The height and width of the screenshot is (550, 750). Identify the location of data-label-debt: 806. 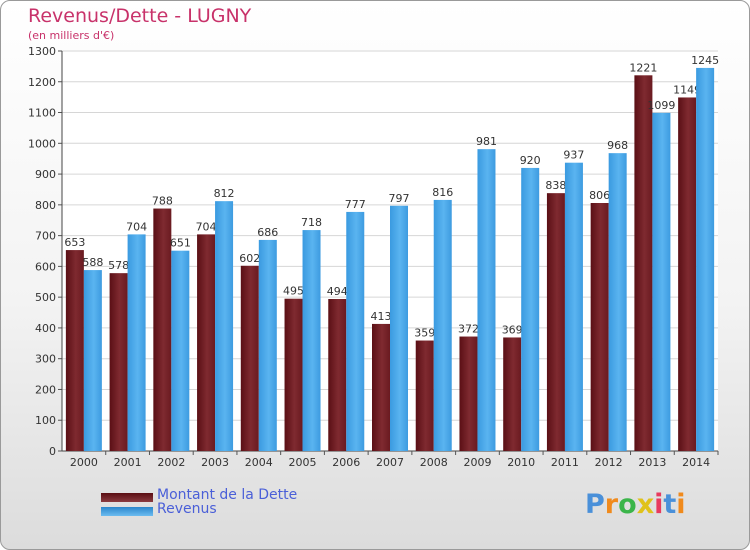
(599, 195).